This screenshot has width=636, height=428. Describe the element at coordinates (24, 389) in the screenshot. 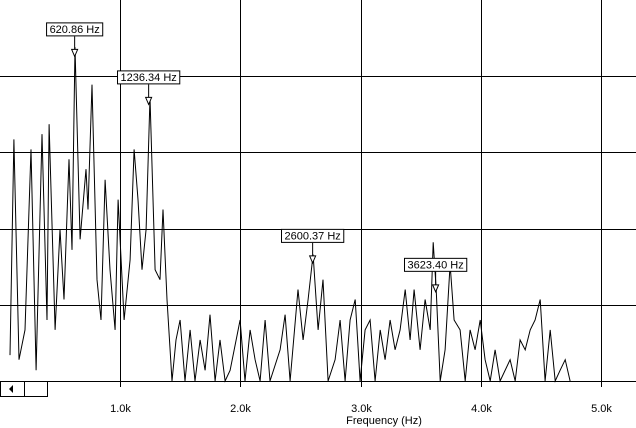

I see `scrollbar` at that location.